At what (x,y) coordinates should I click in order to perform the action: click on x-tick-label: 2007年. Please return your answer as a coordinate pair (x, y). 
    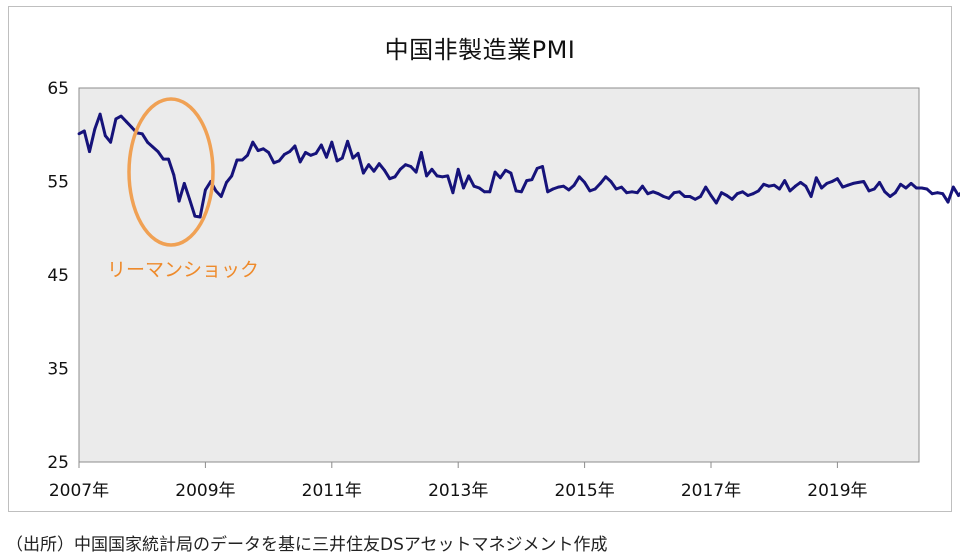
    Looking at the image, I should click on (79, 491).